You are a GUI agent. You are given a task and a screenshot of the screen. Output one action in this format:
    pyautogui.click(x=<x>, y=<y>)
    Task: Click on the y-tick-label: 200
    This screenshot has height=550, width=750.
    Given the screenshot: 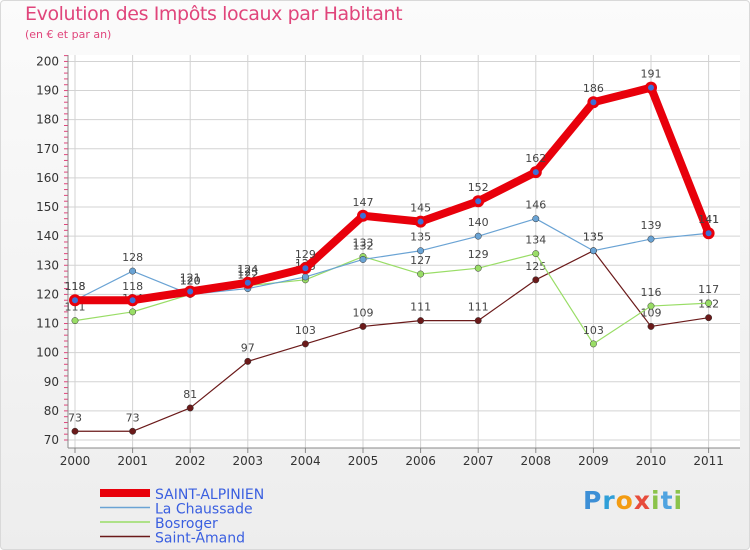 What is the action you would take?
    pyautogui.click(x=47, y=61)
    